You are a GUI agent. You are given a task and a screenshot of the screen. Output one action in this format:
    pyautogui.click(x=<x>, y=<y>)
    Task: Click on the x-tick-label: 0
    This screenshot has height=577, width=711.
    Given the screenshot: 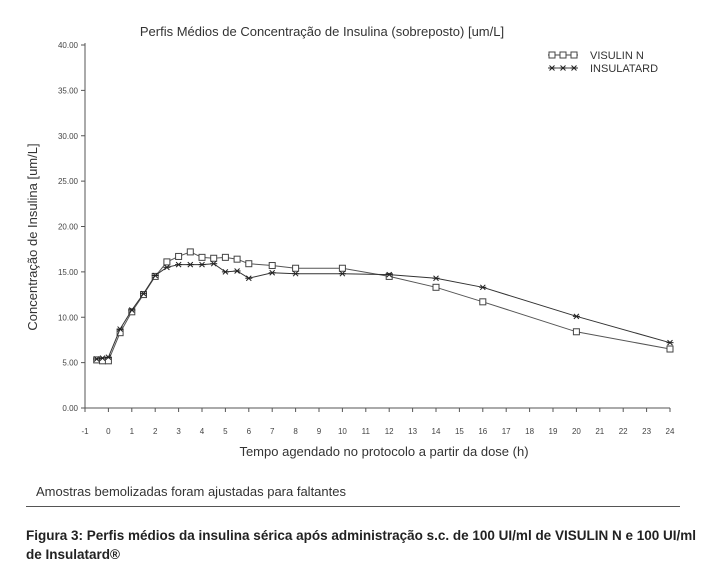 What is the action you would take?
    pyautogui.click(x=108, y=431)
    